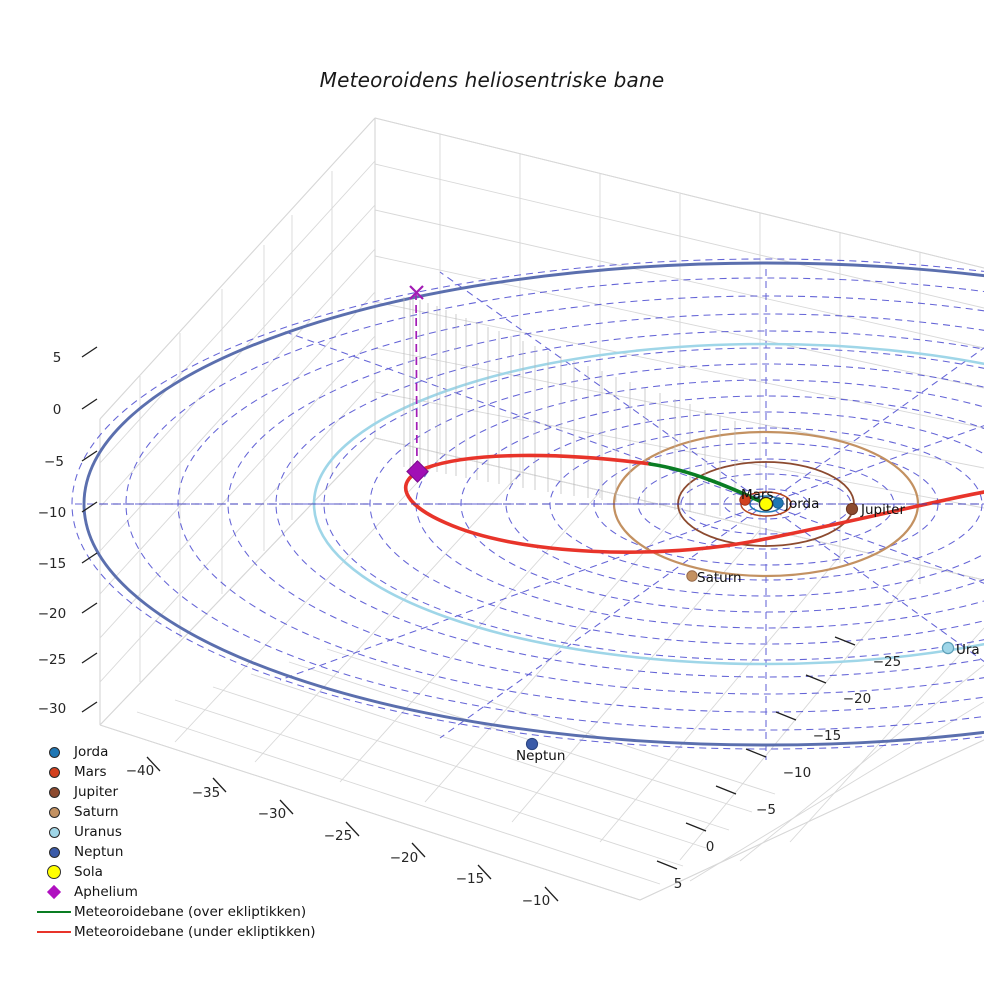 The height and width of the screenshot is (984, 984). I want to click on aphelion-diamond-marker, so click(417, 471).